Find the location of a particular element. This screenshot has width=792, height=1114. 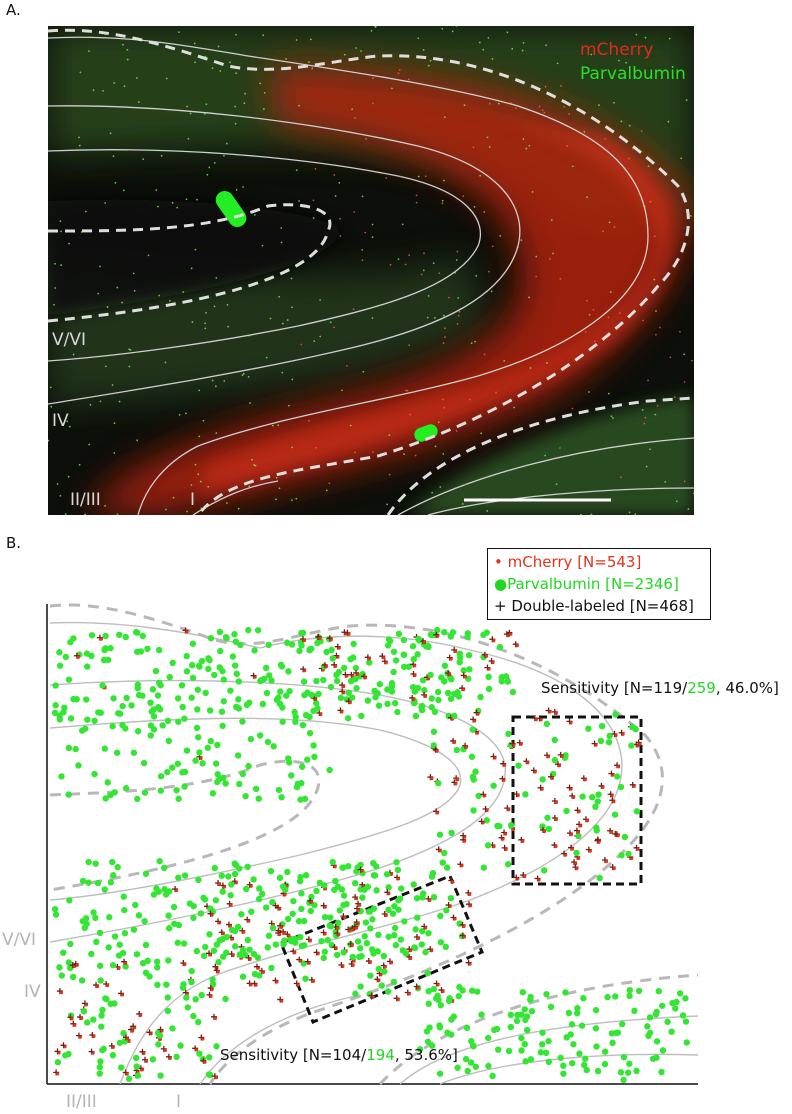

sensitivity-bottom-prefix: Sensitivity [N=104/ is located at coordinates (293, 1055).